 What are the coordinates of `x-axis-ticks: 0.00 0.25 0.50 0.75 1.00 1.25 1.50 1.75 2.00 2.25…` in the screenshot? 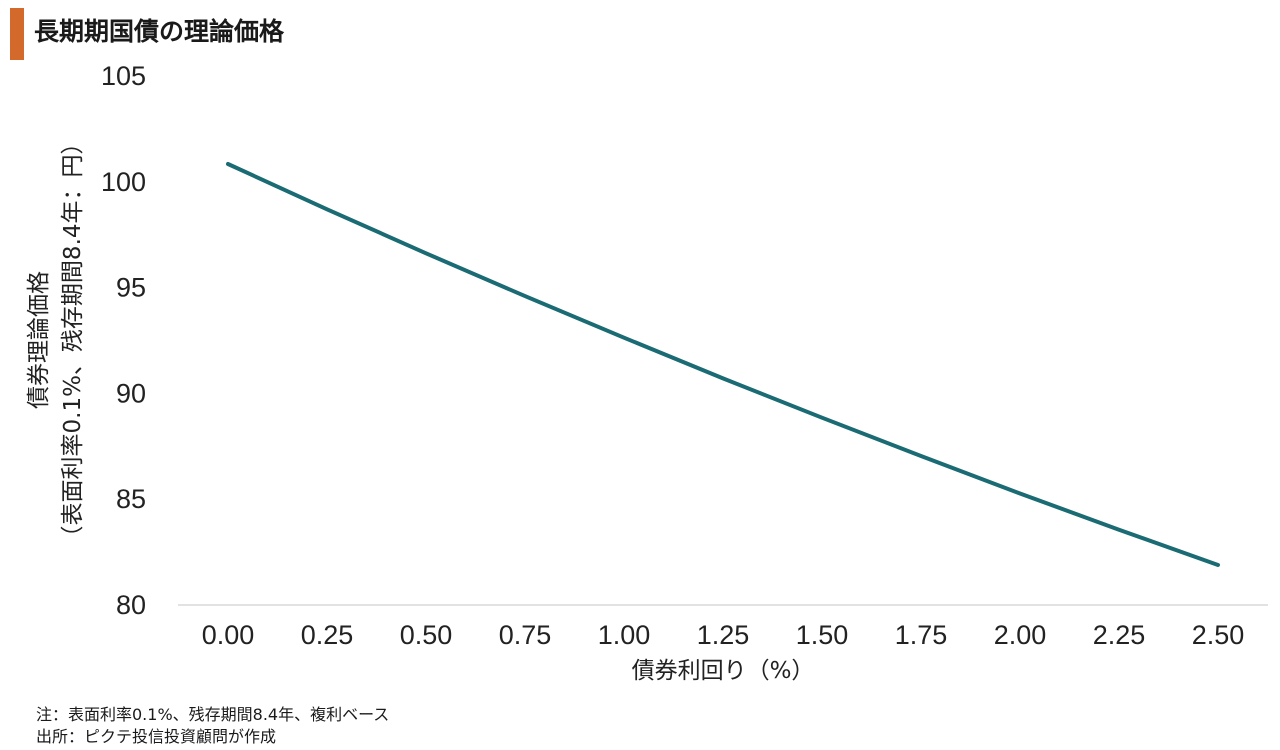 It's located at (723, 635).